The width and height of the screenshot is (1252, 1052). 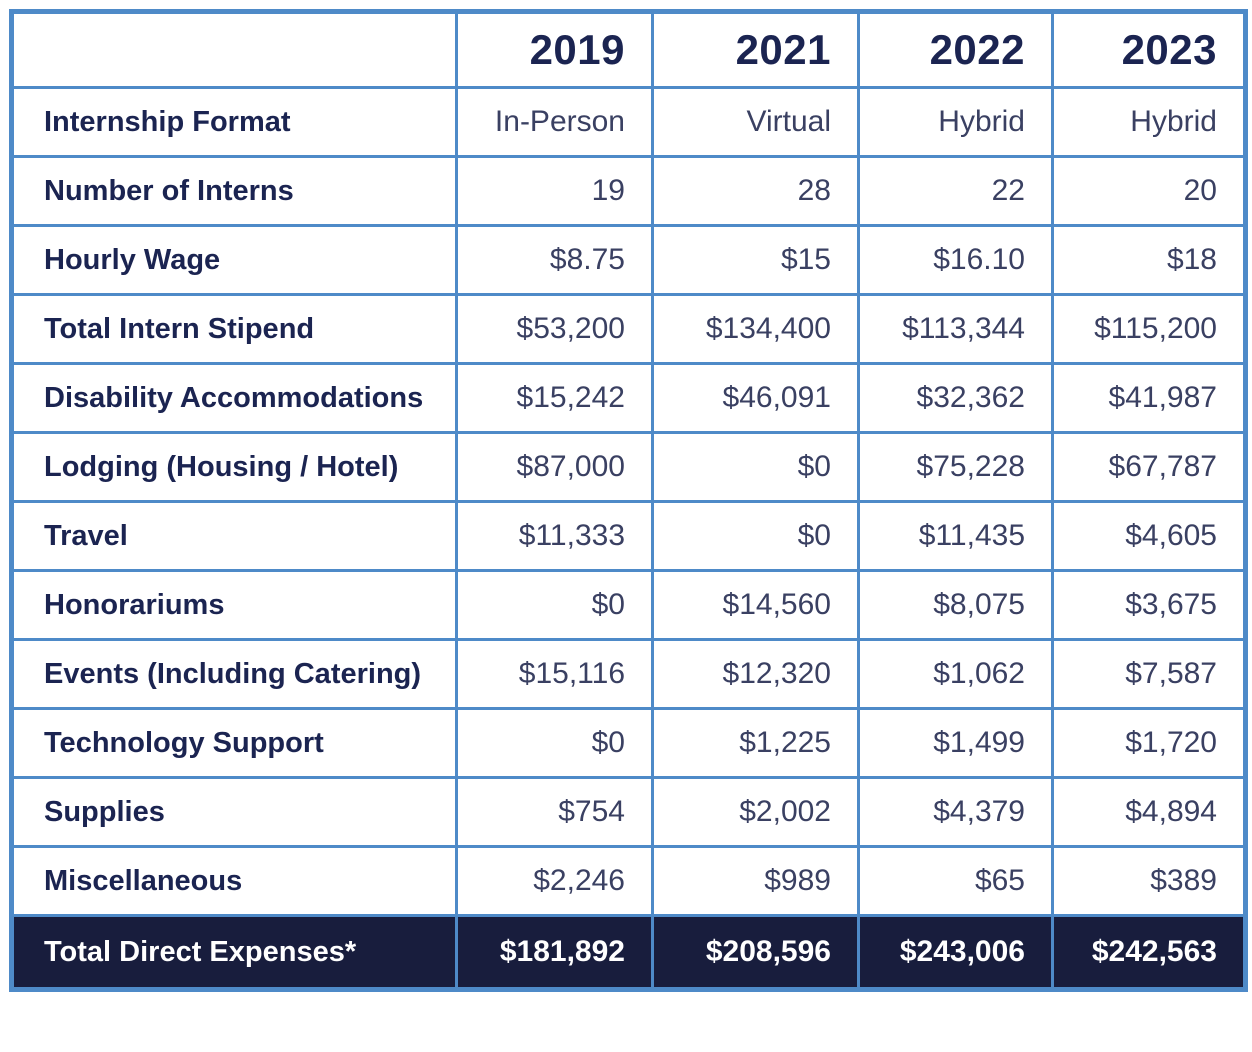 I want to click on row-label: Miscellaneous, so click(x=234, y=881).